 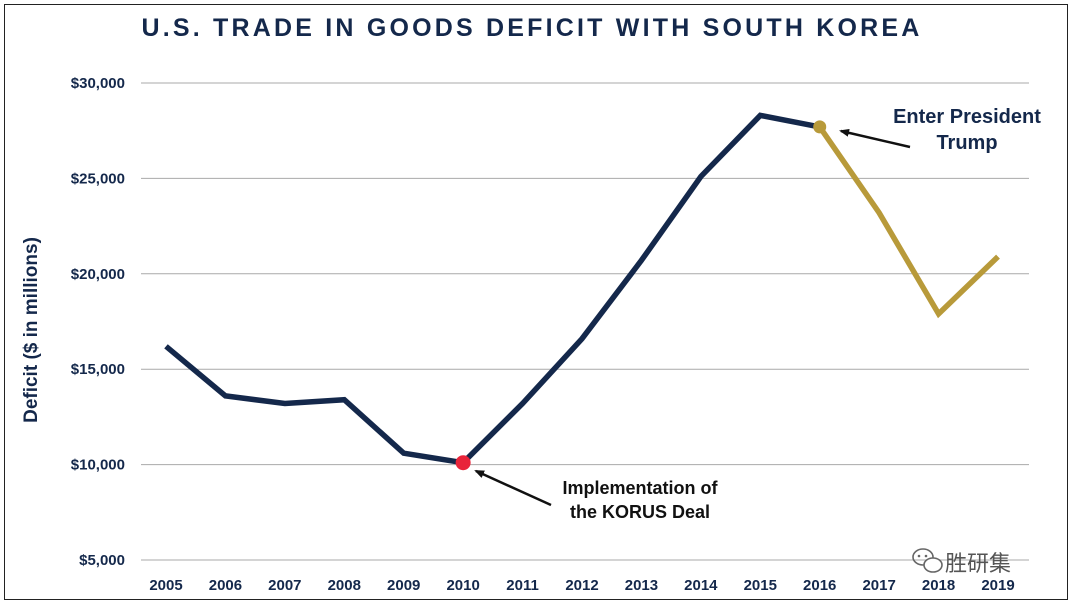 What do you see at coordinates (760, 585) in the screenshot?
I see `x-tick-label: 2015` at bounding box center [760, 585].